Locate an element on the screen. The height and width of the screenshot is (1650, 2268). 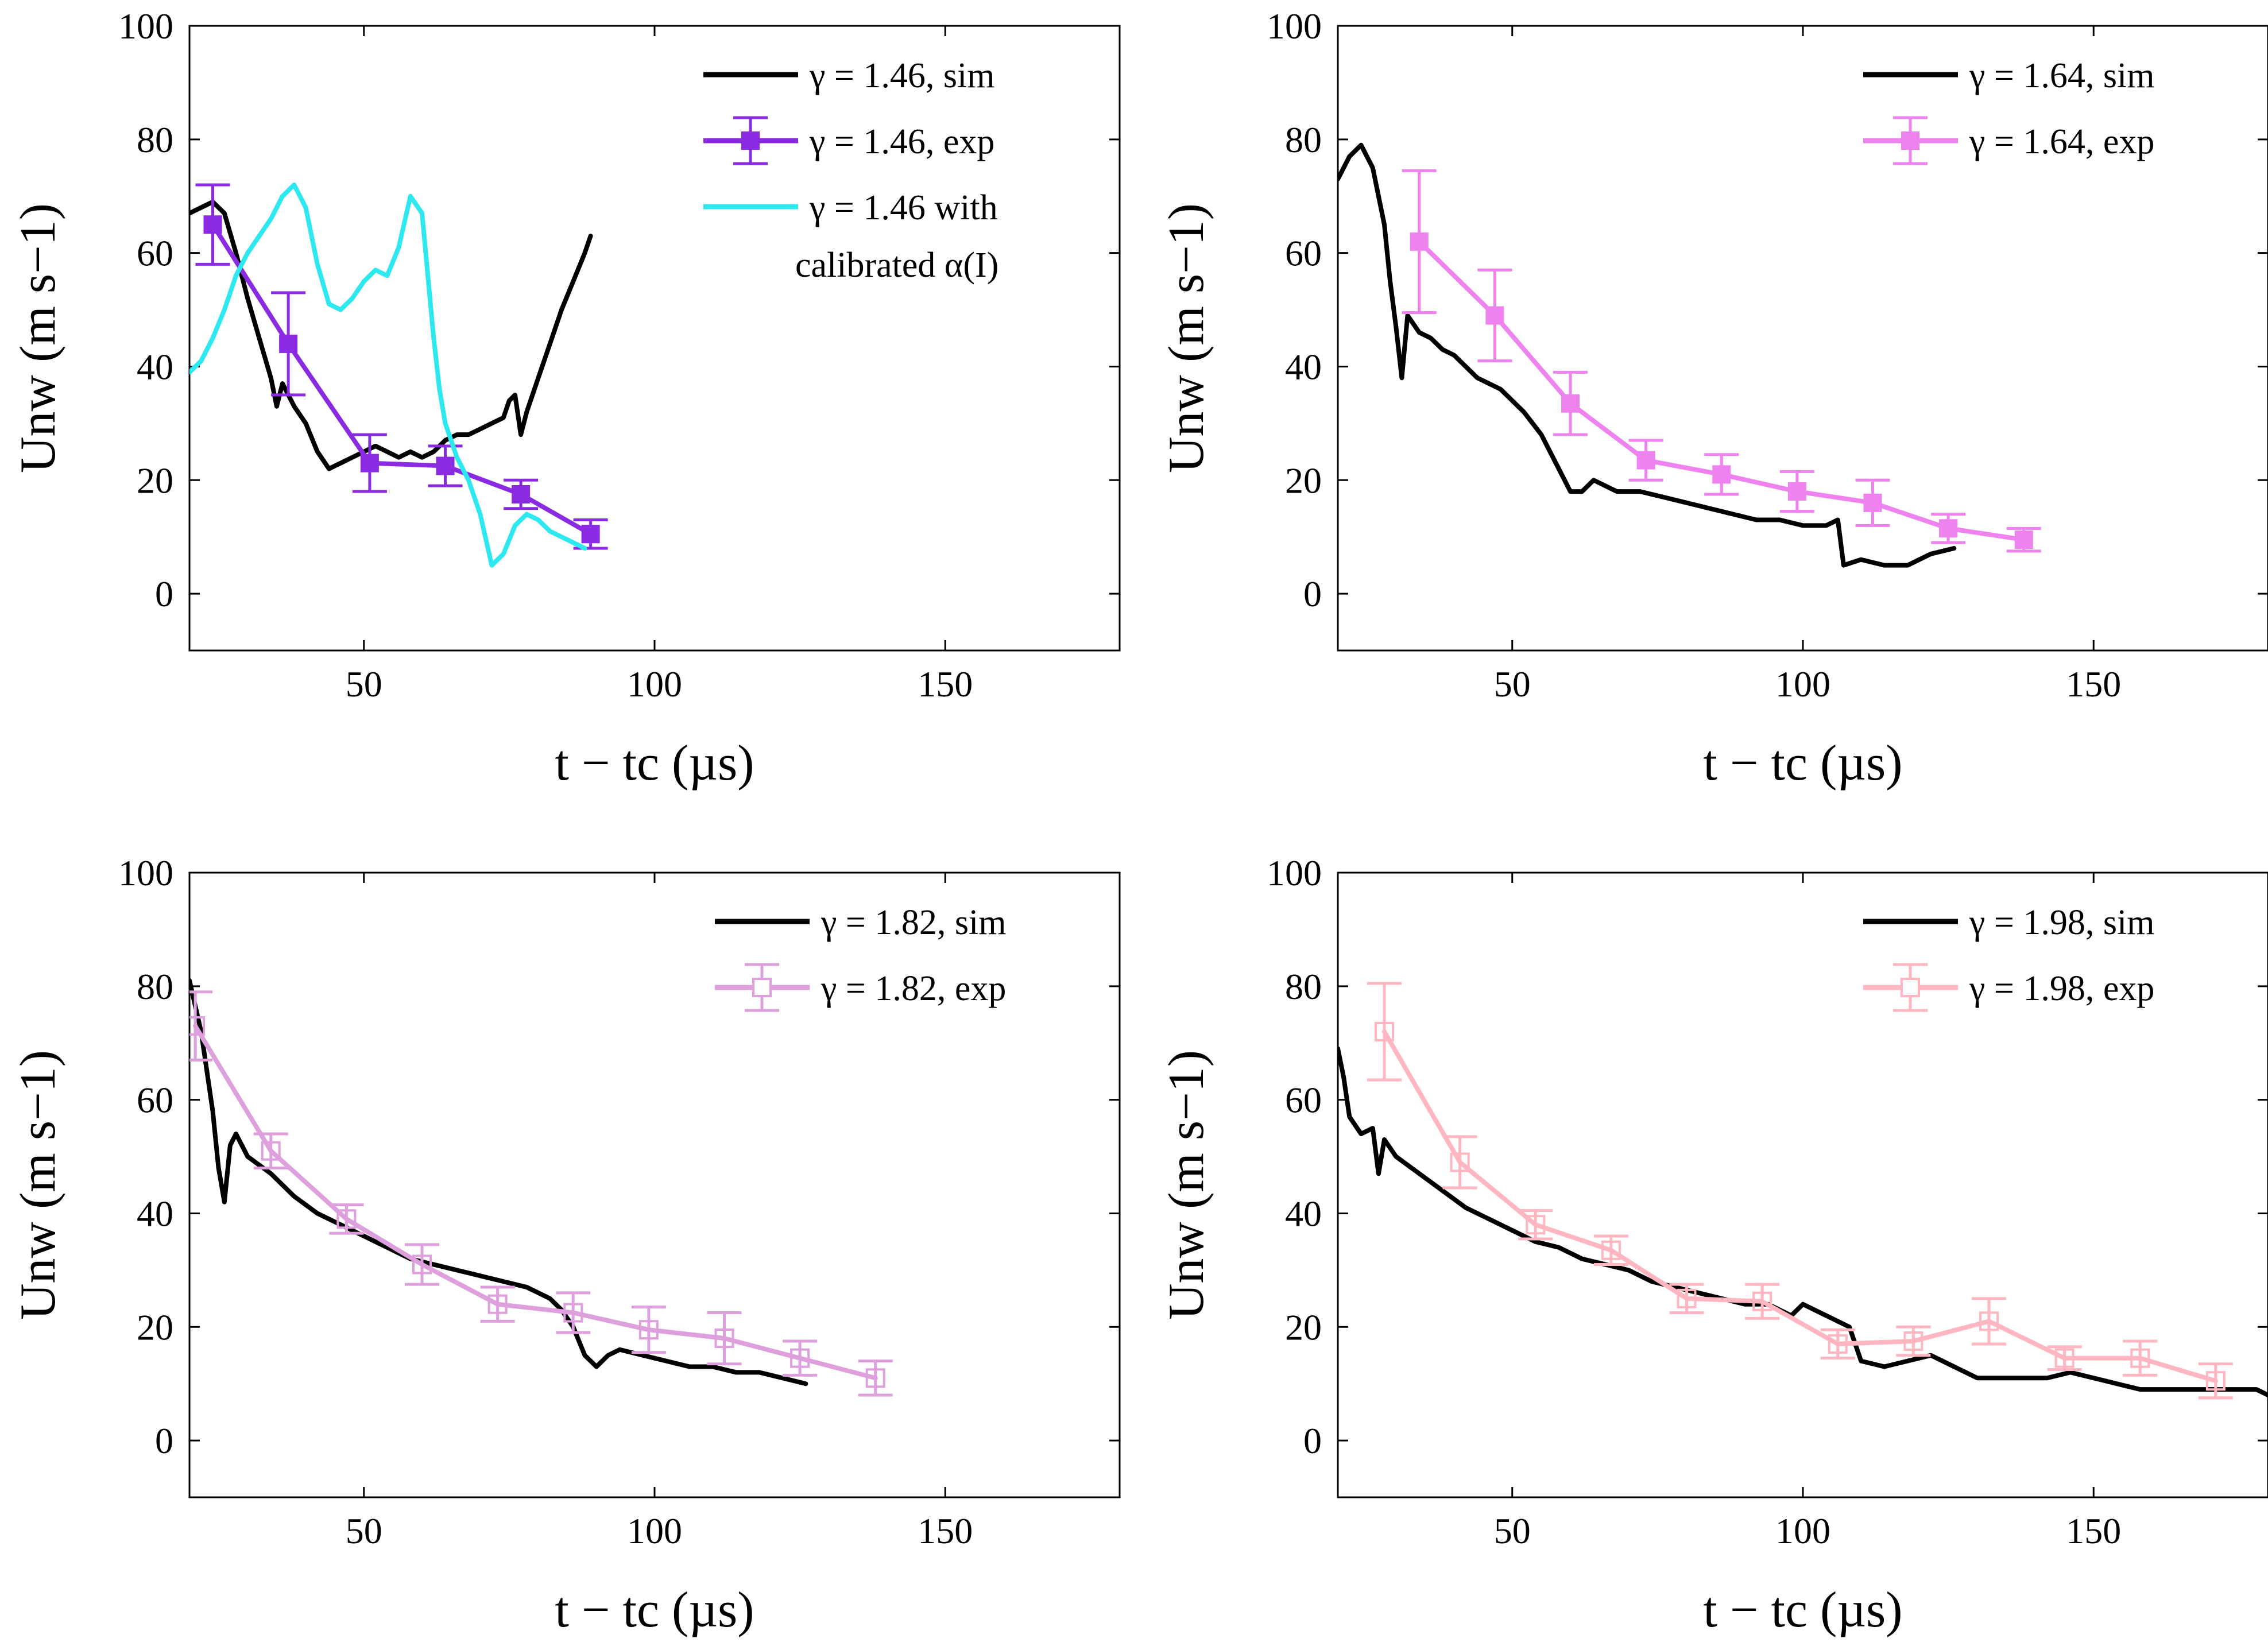
legend-label: γ = 1.46, exp is located at coordinates (901, 141).